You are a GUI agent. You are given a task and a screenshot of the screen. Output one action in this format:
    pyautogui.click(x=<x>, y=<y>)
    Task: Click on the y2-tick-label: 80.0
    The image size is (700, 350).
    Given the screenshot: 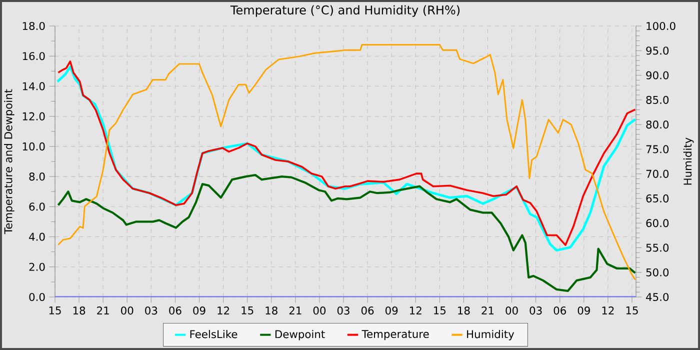 What is the action you would take?
    pyautogui.click(x=657, y=124)
    